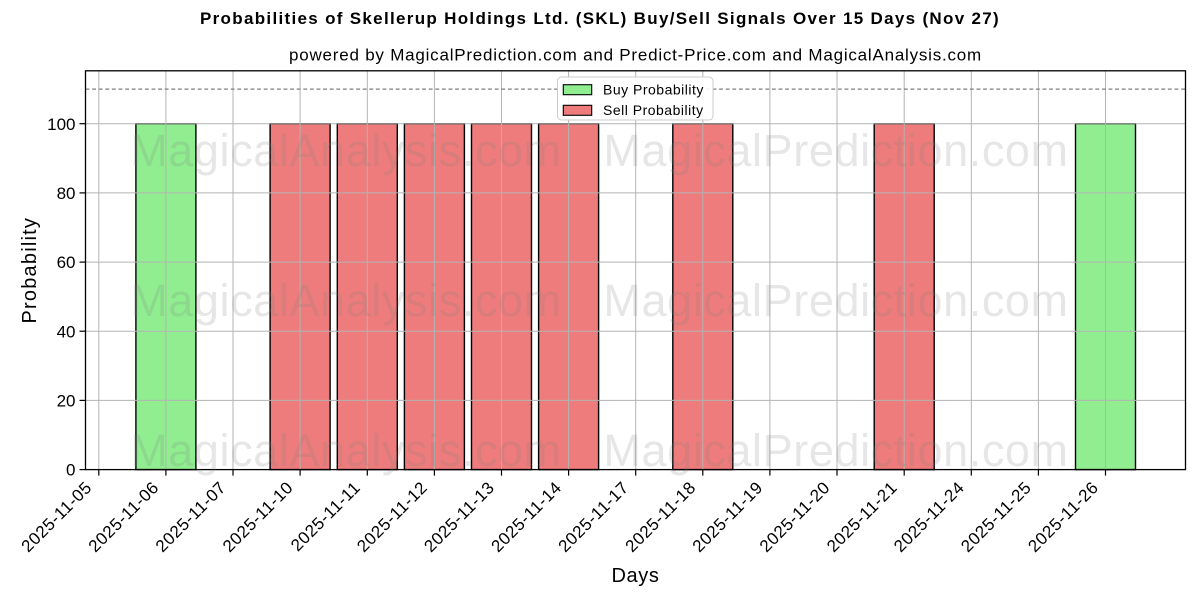 The height and width of the screenshot is (605, 1200). I want to click on svg-text: Buy Probability, so click(653, 90).